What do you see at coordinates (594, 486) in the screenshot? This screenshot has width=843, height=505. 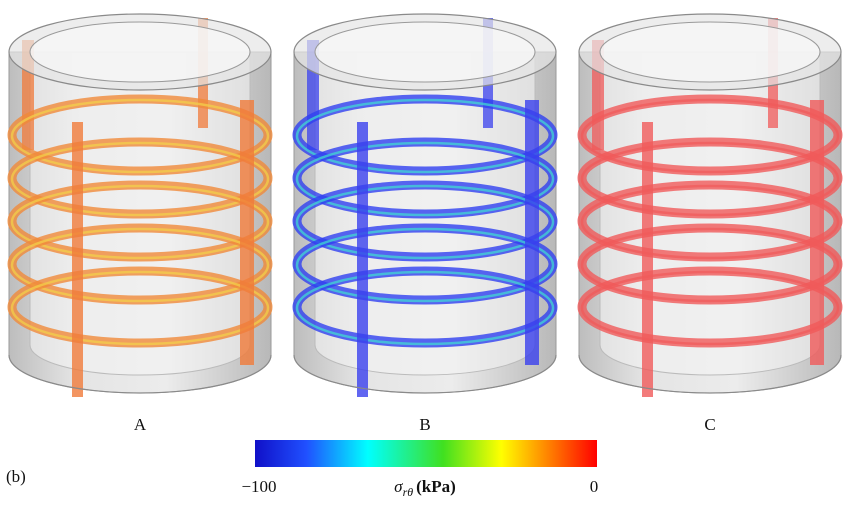 I see `colorbar-max: 0` at bounding box center [594, 486].